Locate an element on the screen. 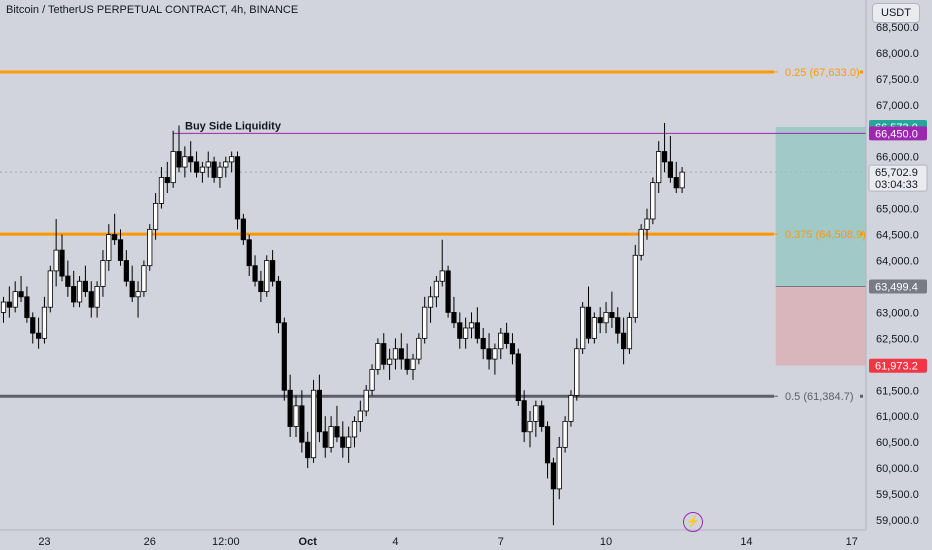 Image resolution: width=932 pixels, height=550 pixels. x-tick-label: 4 is located at coordinates (395, 542).